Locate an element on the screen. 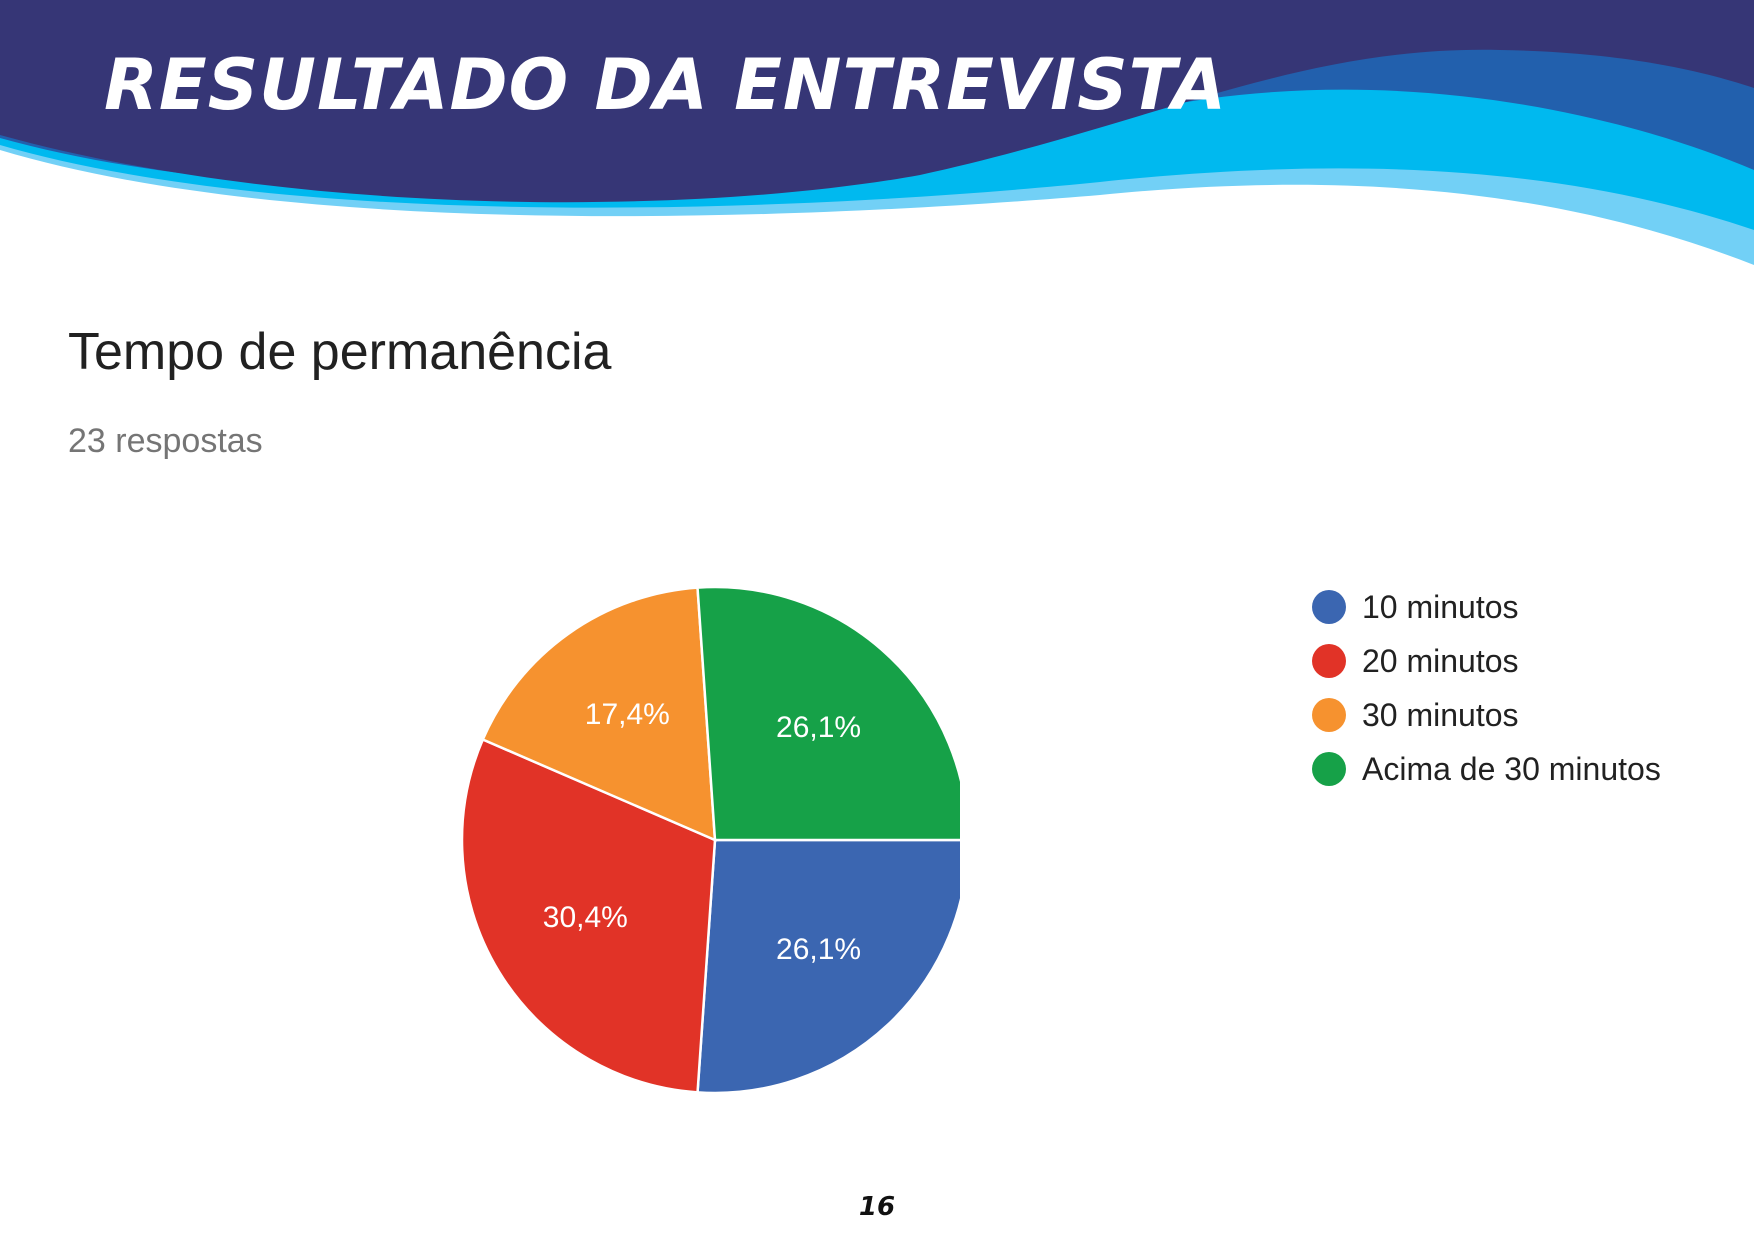 The width and height of the screenshot is (1754, 1241). legend-label: 20 minutos is located at coordinates (1440, 660).